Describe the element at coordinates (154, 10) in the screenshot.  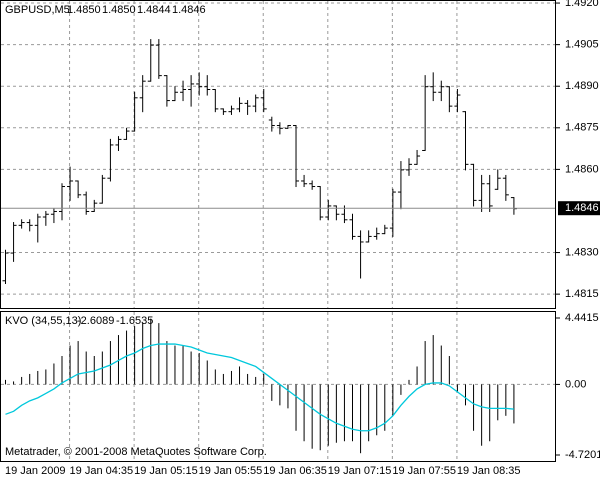
I see `header-low: 1.4844` at that location.